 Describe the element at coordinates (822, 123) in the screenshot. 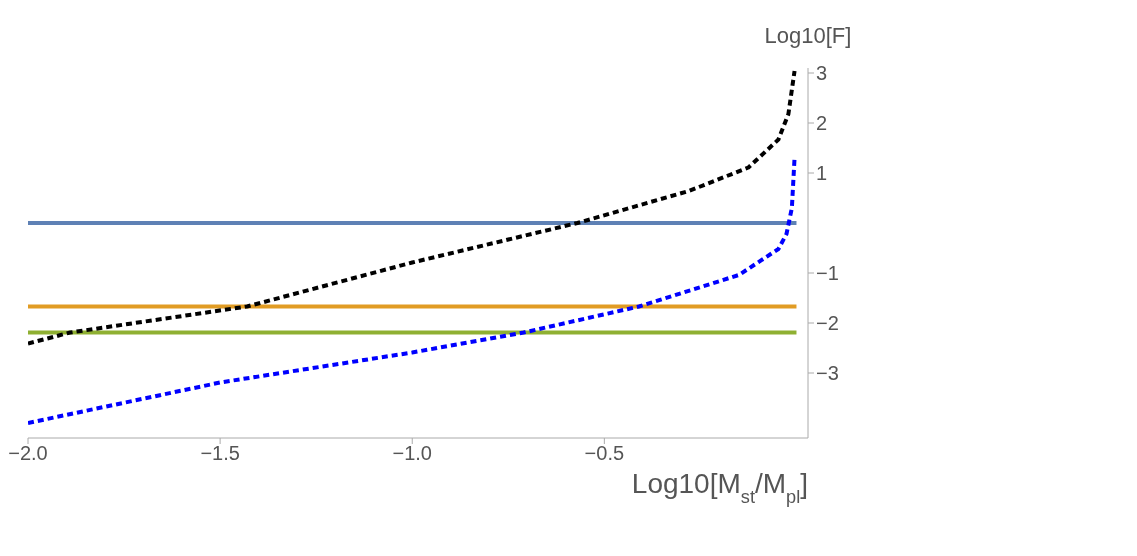

I see `y-tick-label: 2` at that location.